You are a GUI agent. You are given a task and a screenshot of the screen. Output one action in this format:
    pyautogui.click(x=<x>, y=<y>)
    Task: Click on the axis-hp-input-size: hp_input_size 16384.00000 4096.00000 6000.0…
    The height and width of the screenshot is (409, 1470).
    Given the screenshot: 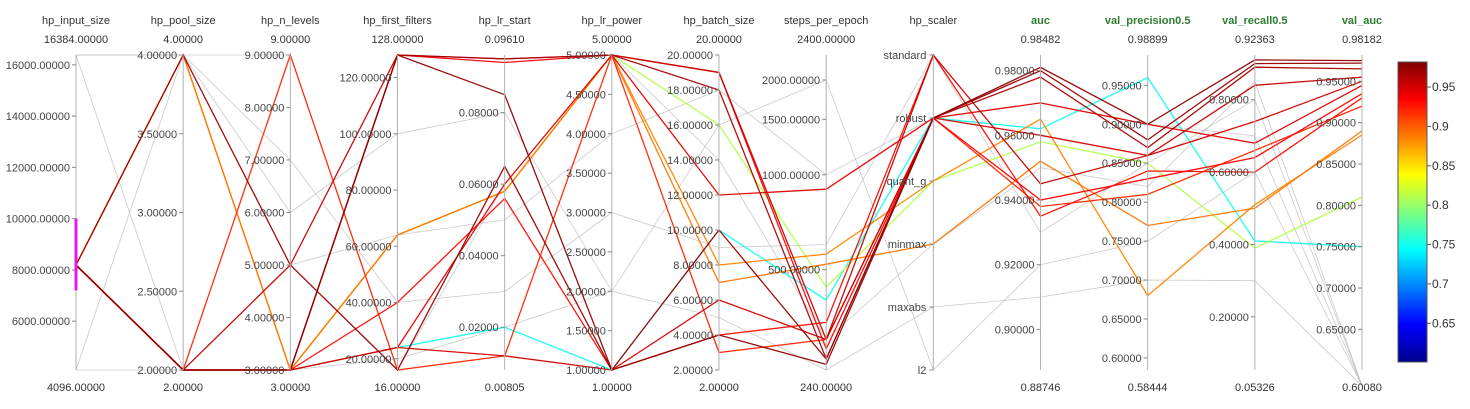 What is the action you would take?
    pyautogui.click(x=58, y=204)
    